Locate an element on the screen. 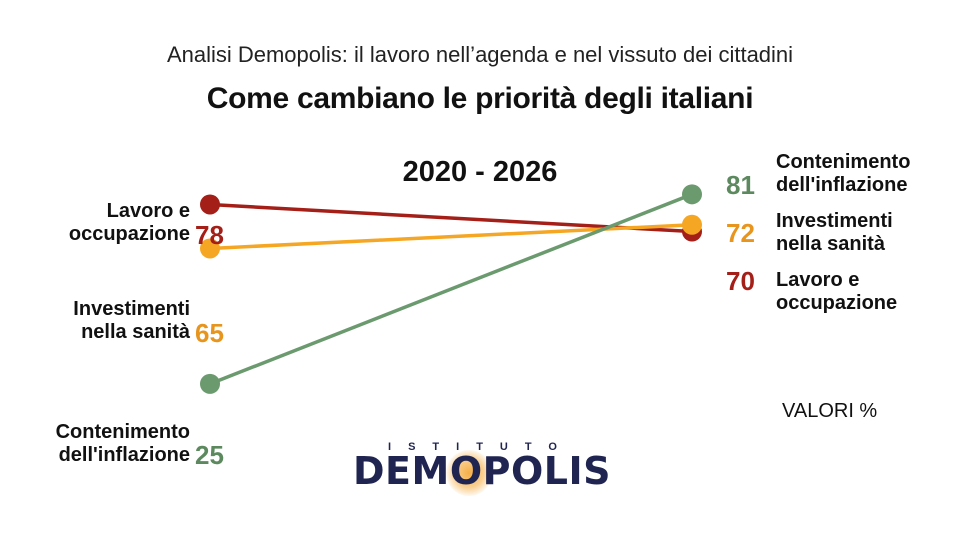  right-label-lavoro-line2: occupazione is located at coordinates (837, 303).